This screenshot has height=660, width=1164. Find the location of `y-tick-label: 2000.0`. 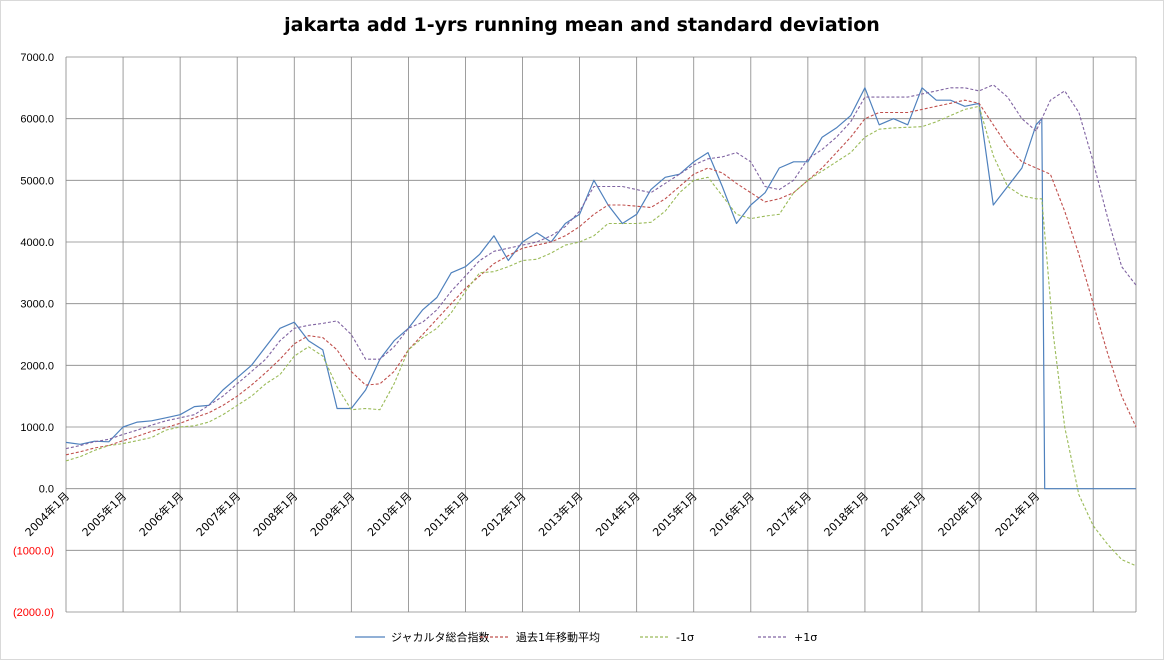

y-tick-label: 2000.0 is located at coordinates (37, 366).